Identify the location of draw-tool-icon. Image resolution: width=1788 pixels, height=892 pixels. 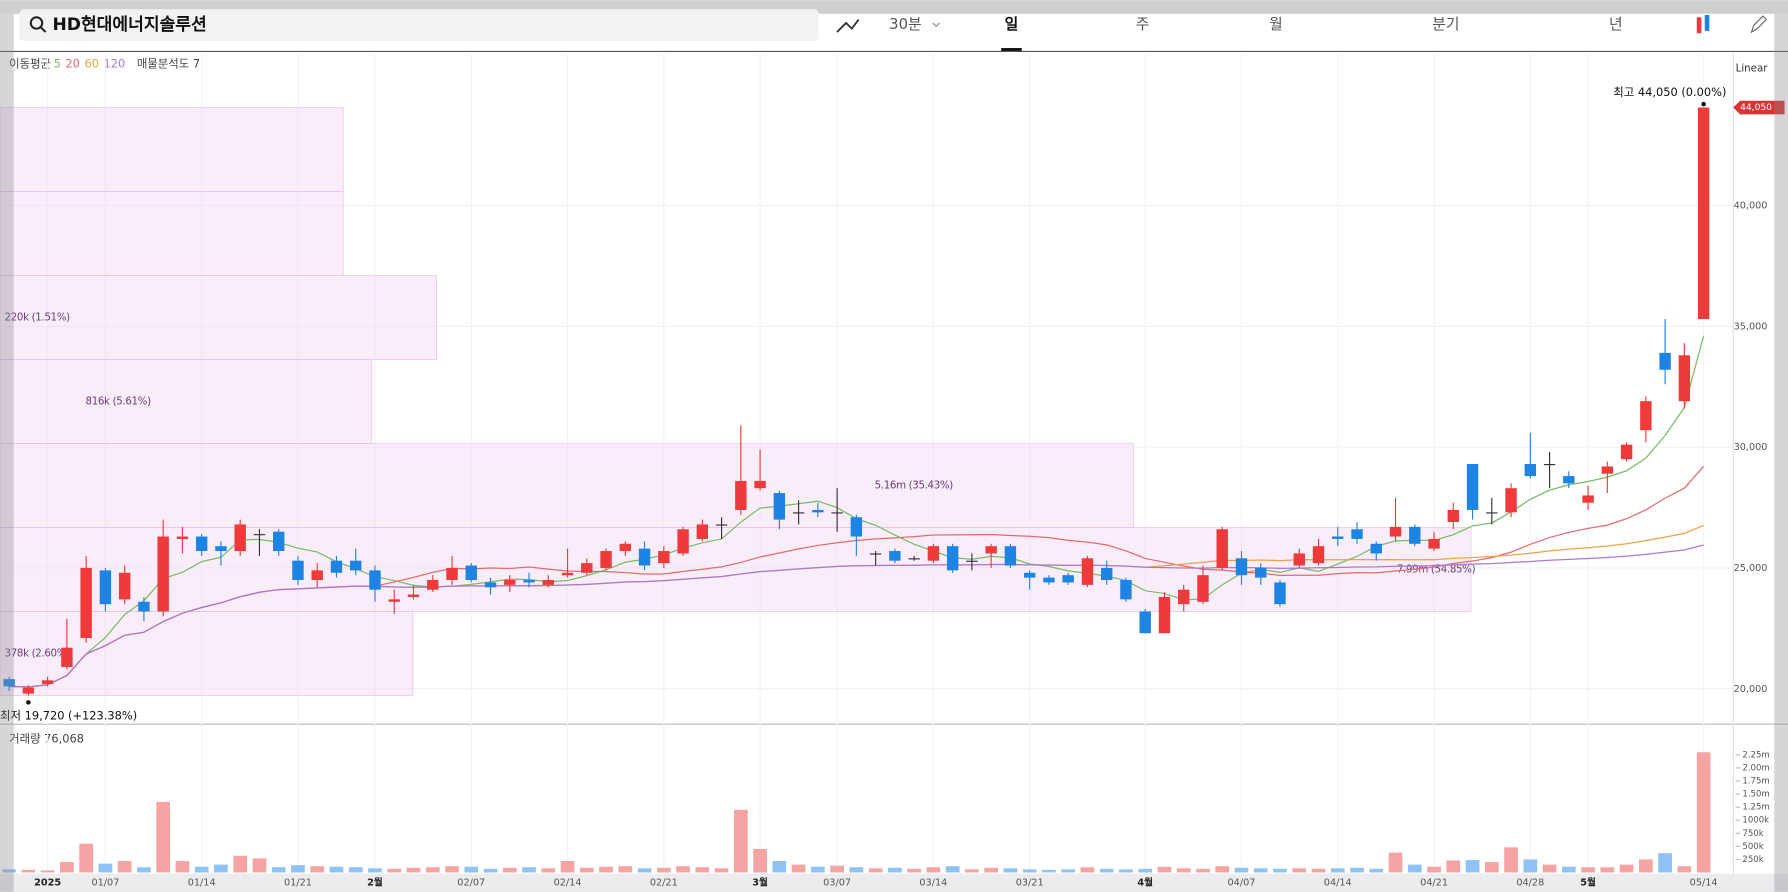
(848, 25).